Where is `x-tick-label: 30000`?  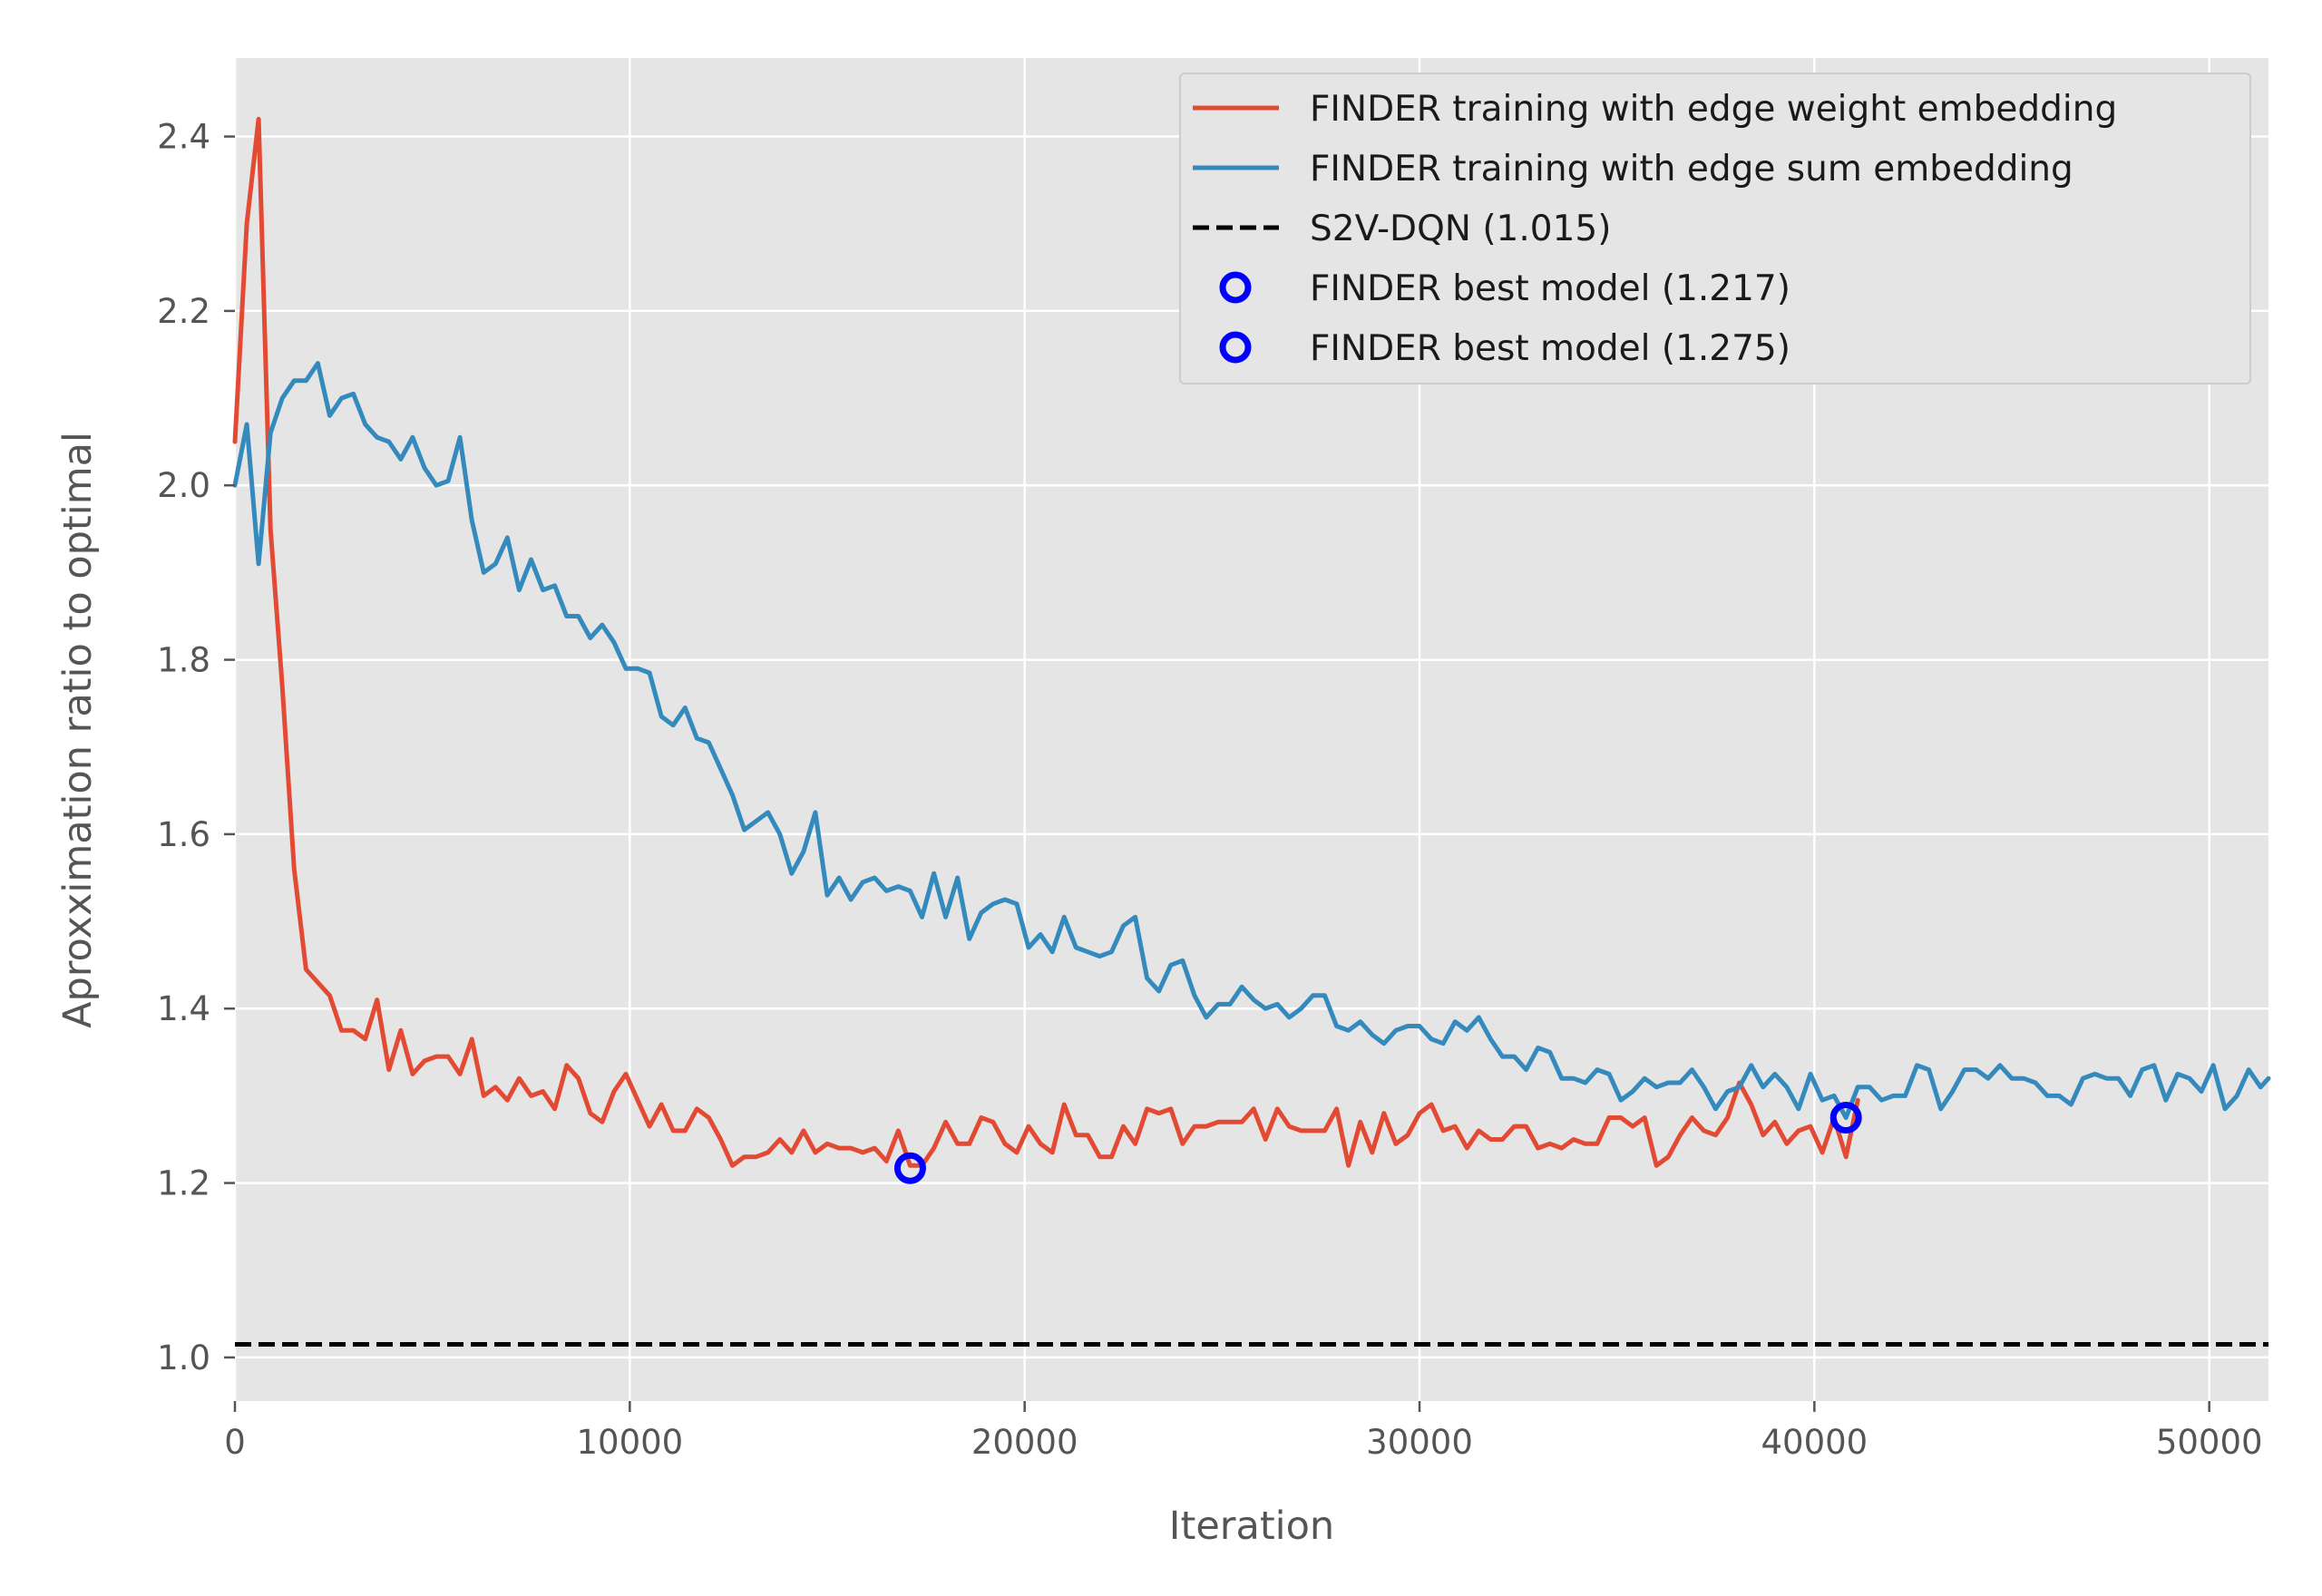
x-tick-label: 30000 is located at coordinates (1419, 1442).